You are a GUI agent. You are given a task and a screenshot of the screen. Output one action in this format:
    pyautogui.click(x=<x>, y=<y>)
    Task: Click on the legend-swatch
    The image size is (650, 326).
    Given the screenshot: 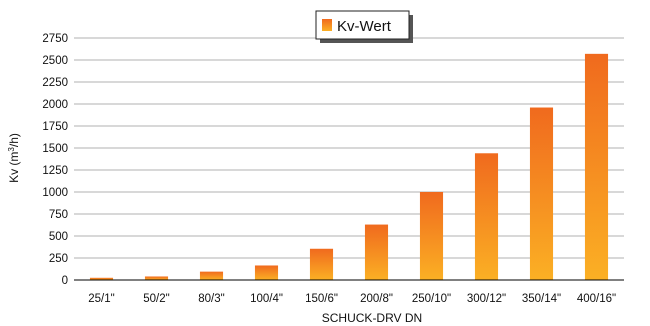 What is the action you would take?
    pyautogui.click(x=327, y=25)
    